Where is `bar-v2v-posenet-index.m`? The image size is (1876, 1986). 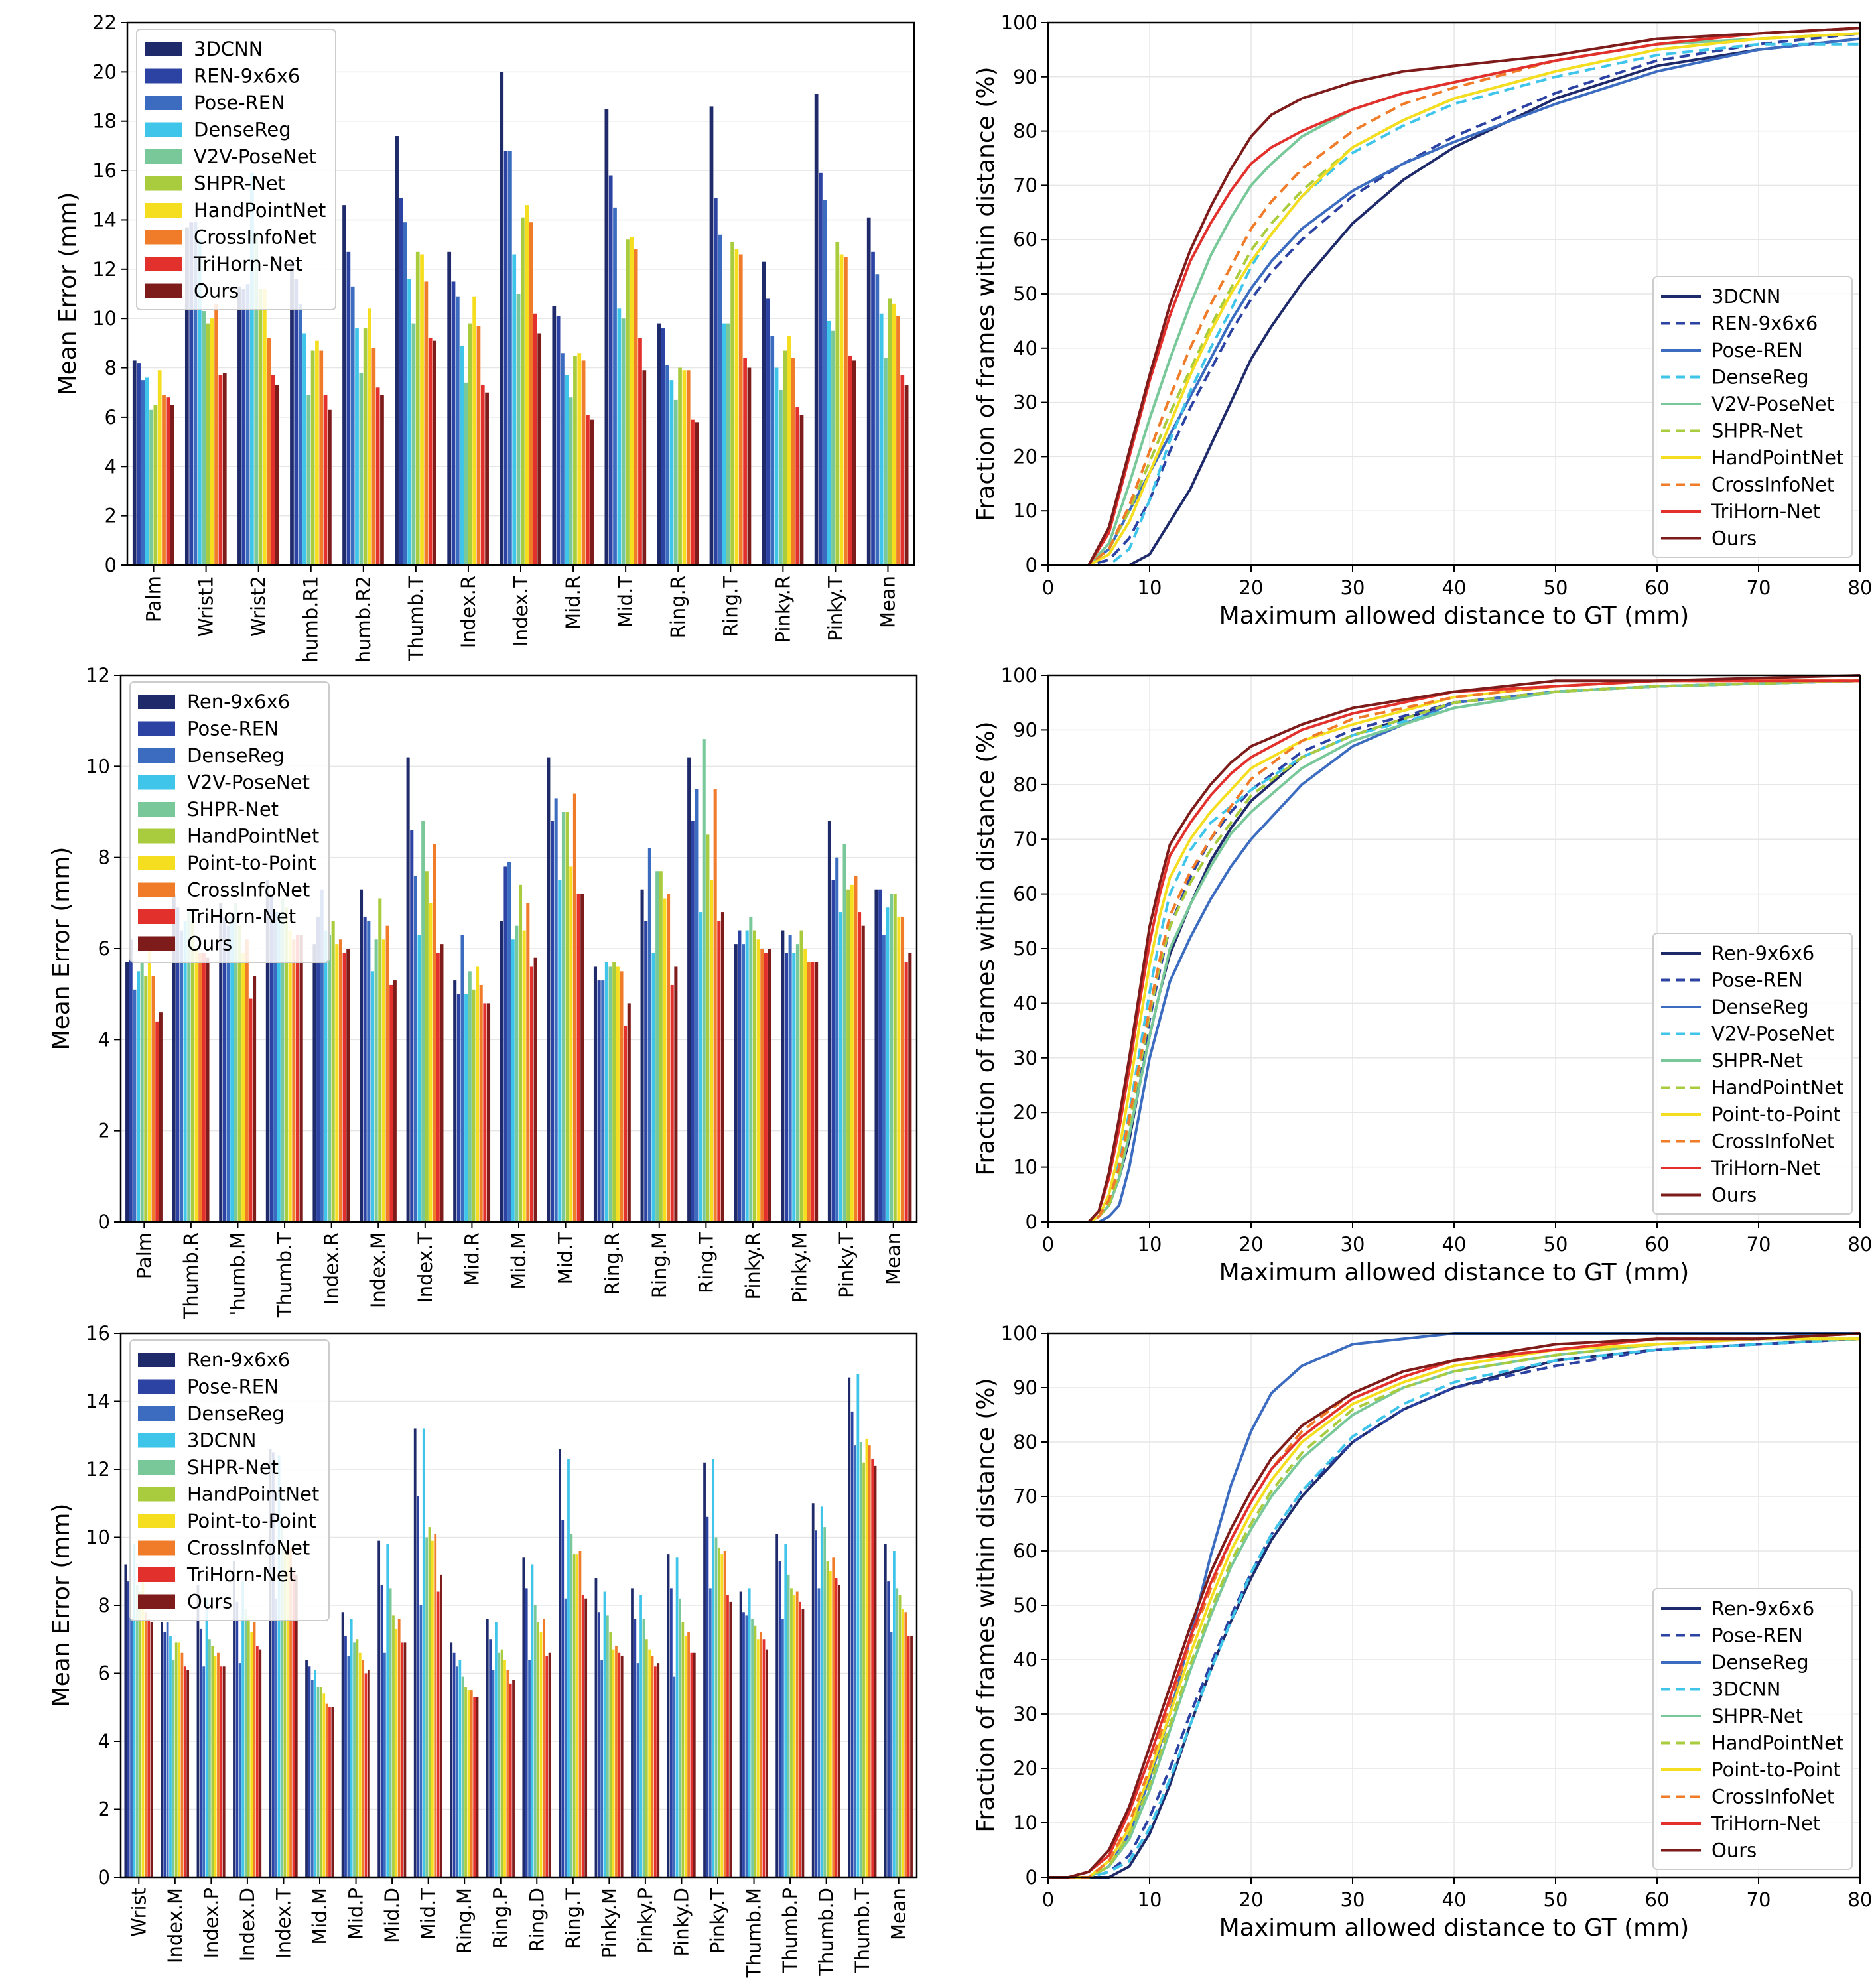 bar-v2v-posenet-index.m is located at coordinates (372, 1096).